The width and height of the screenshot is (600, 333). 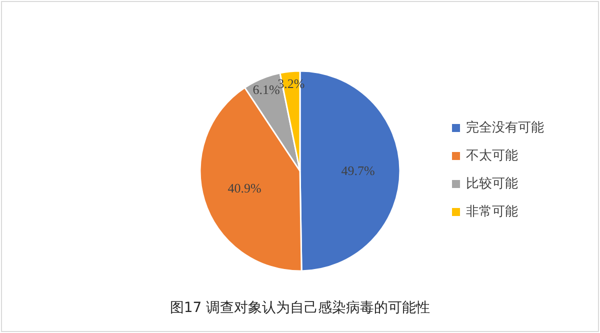 What do you see at coordinates (300, 308) in the screenshot?
I see `text: 图17 调查对象认为自己感染病毒的可能性` at bounding box center [300, 308].